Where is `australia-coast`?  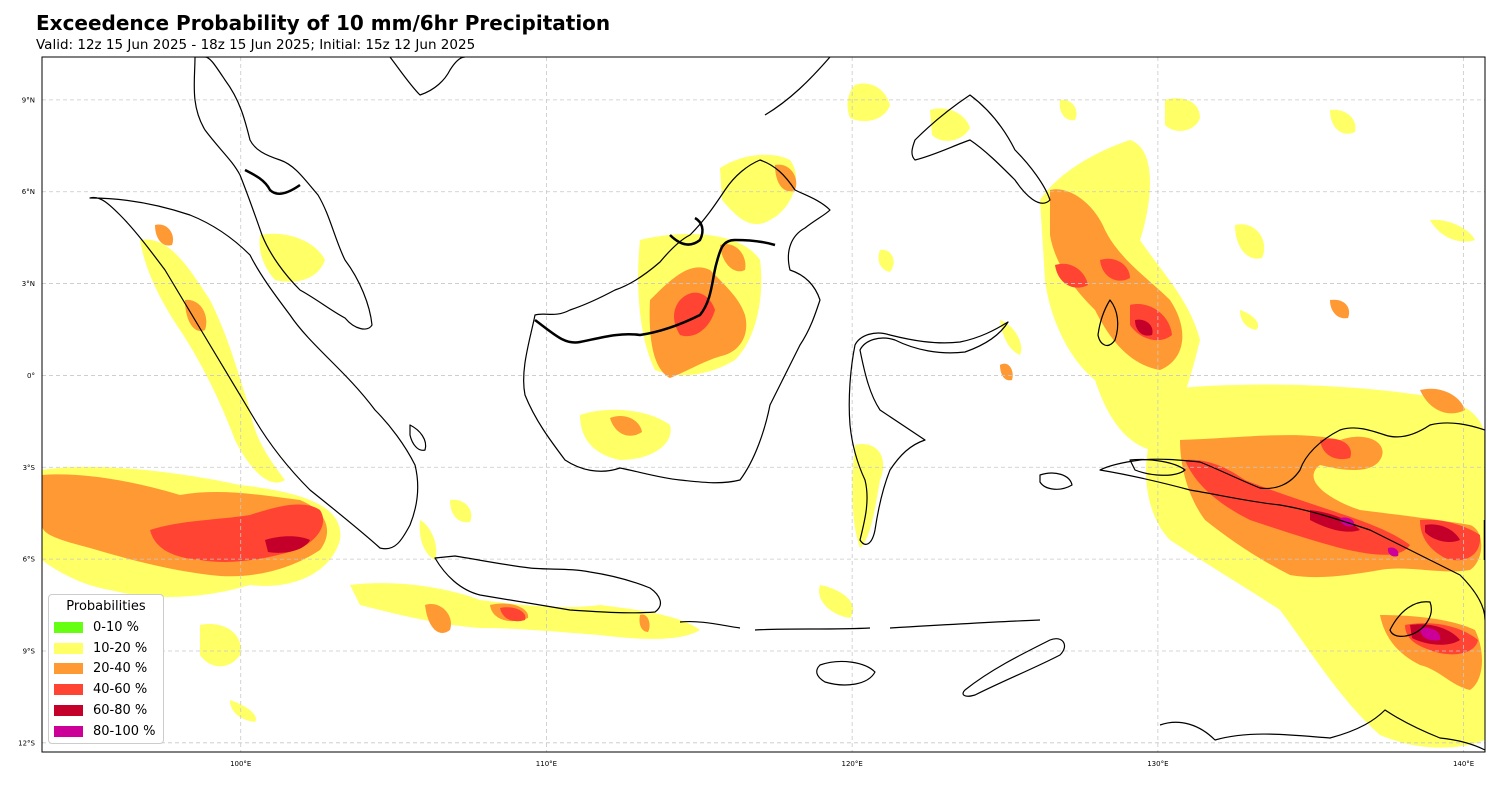 australia-coast is located at coordinates (1322, 730).